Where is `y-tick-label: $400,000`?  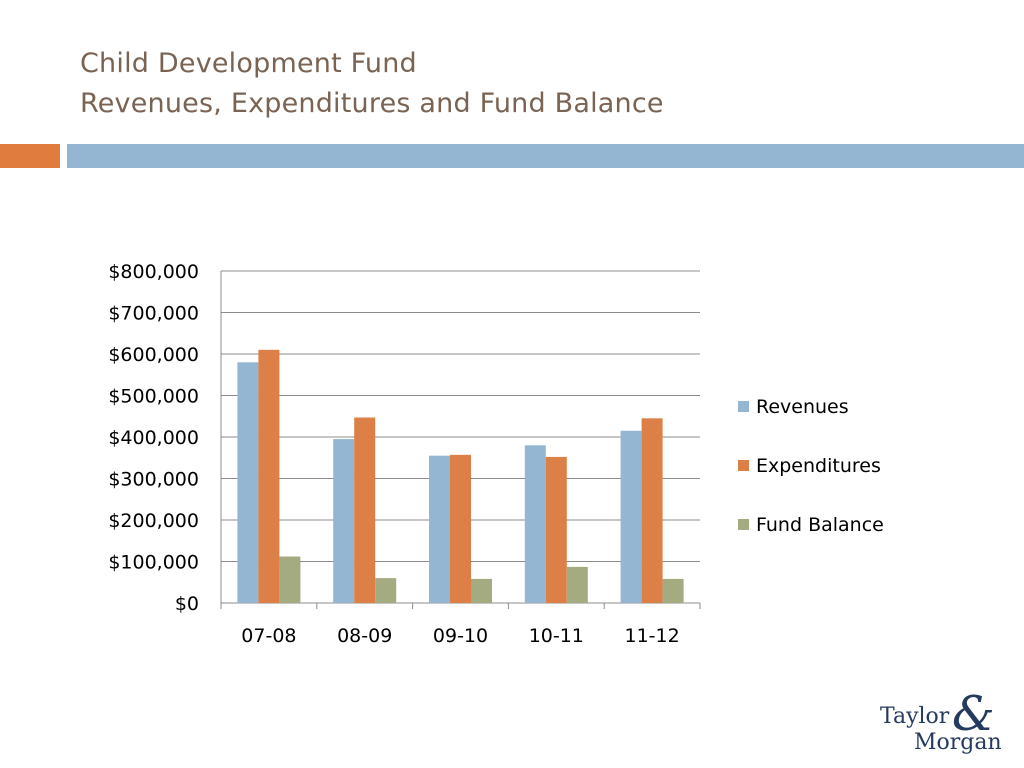
y-tick-label: $400,000 is located at coordinates (153, 438).